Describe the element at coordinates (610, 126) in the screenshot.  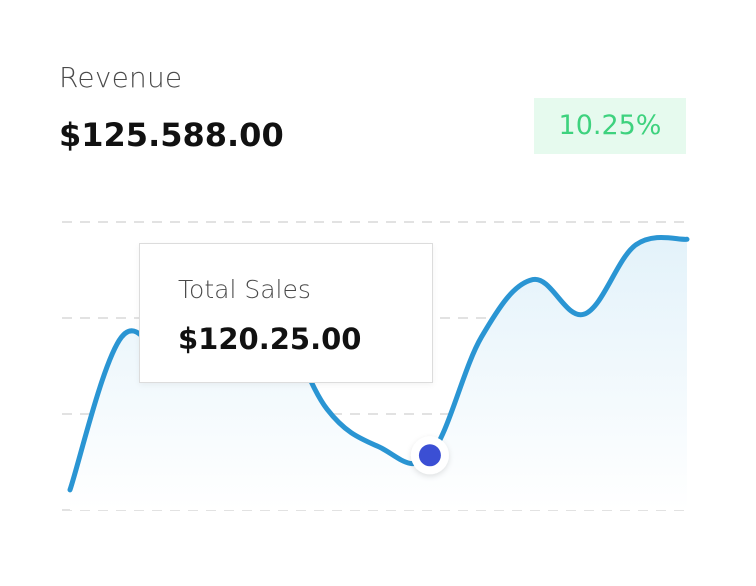
I see `change-badge: 10.25%` at that location.